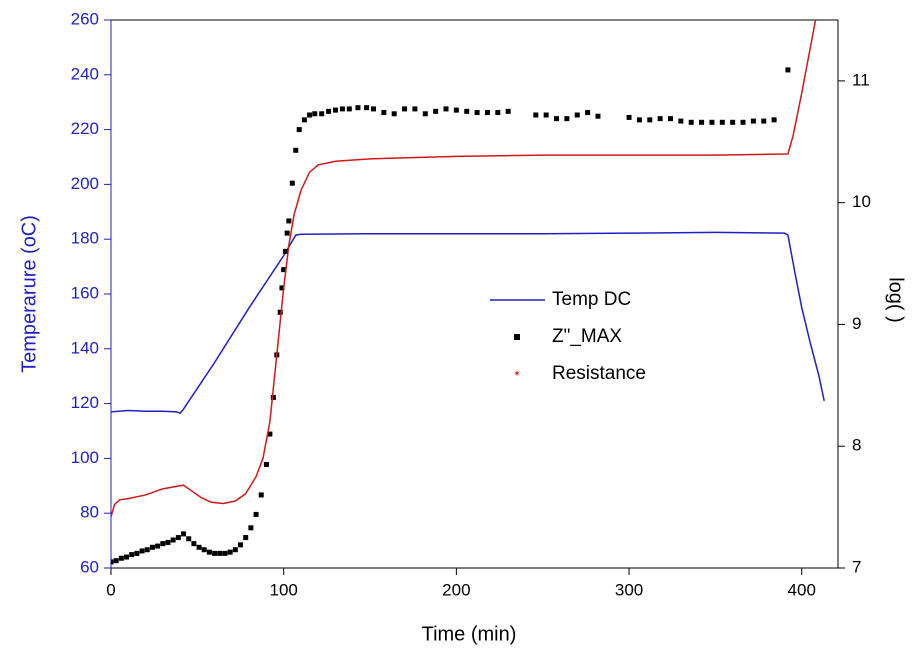 This screenshot has width=919, height=660. What do you see at coordinates (456, 589) in the screenshot?
I see `x-tick-label: 200` at bounding box center [456, 589].